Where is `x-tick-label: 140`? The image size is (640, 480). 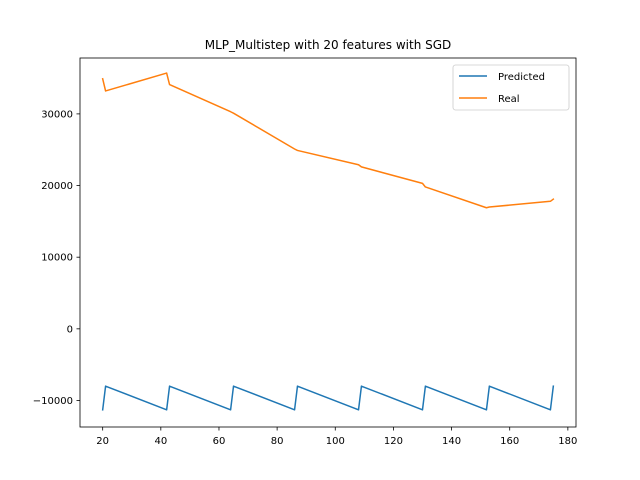
x-tick-label: 140 is located at coordinates (451, 441).